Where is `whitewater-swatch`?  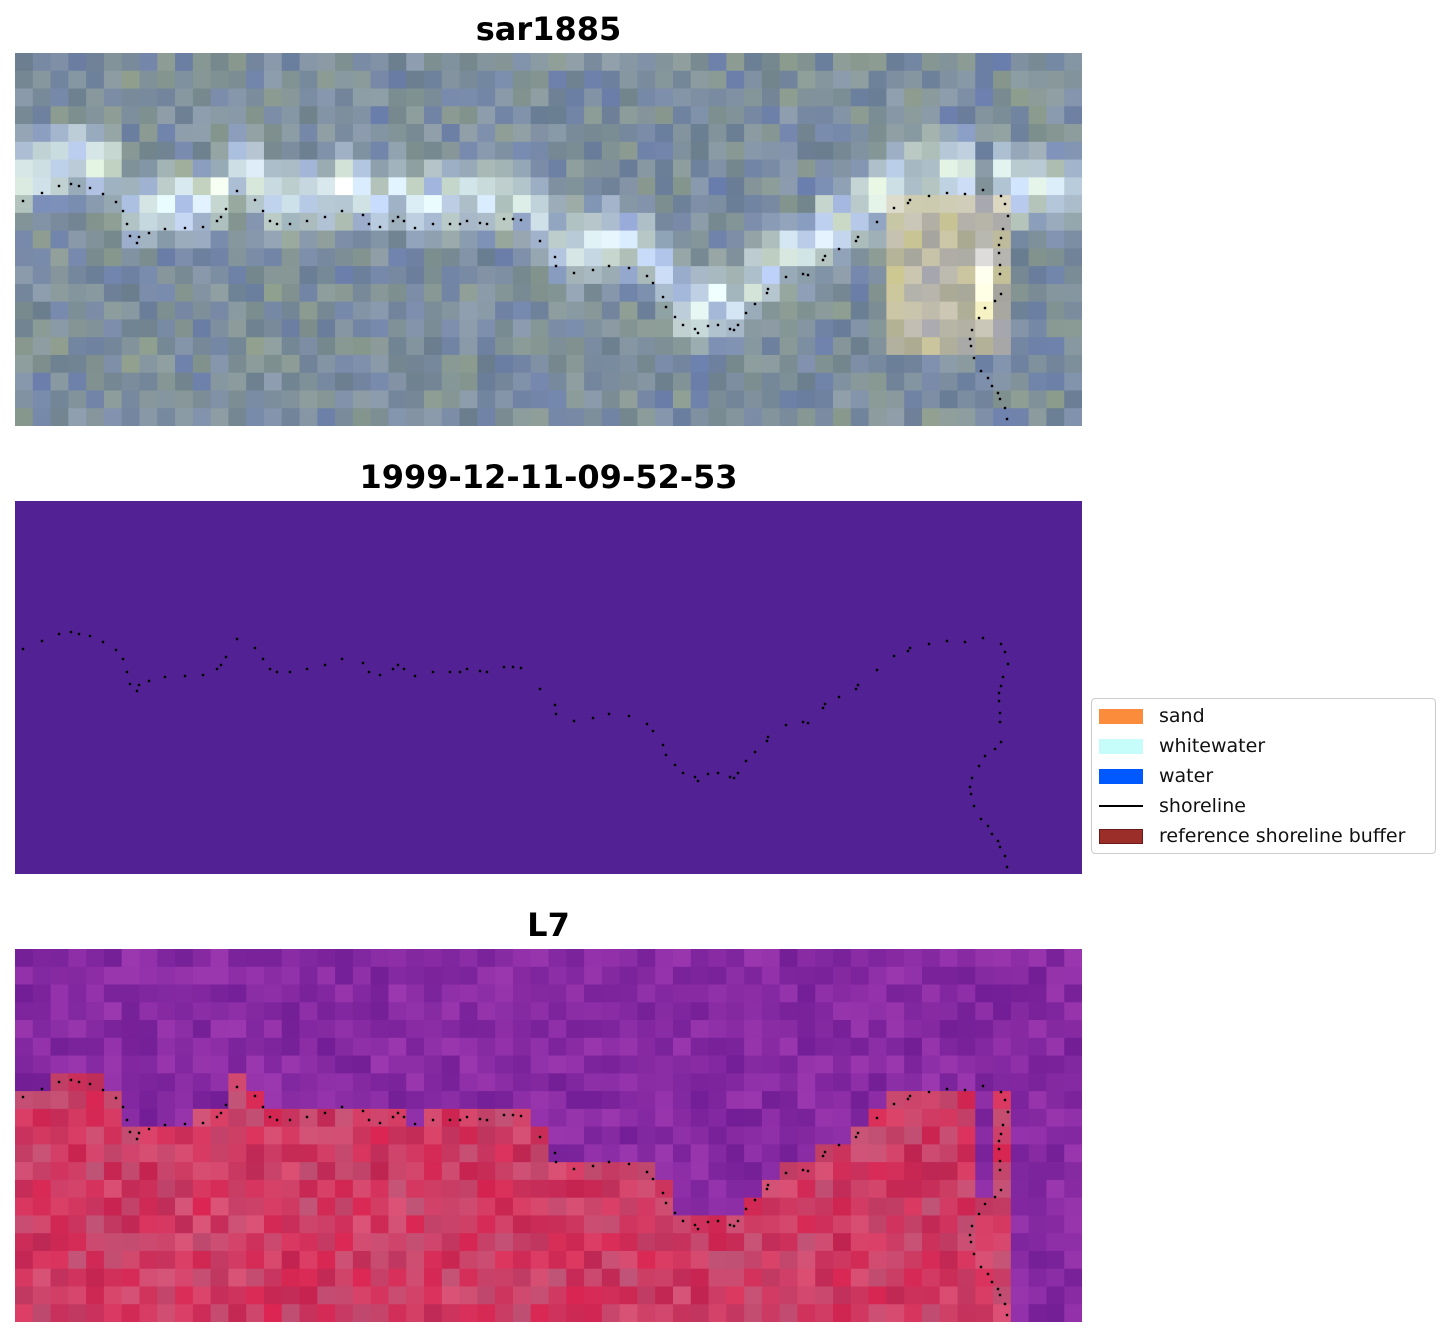
whitewater-swatch is located at coordinates (1121, 746).